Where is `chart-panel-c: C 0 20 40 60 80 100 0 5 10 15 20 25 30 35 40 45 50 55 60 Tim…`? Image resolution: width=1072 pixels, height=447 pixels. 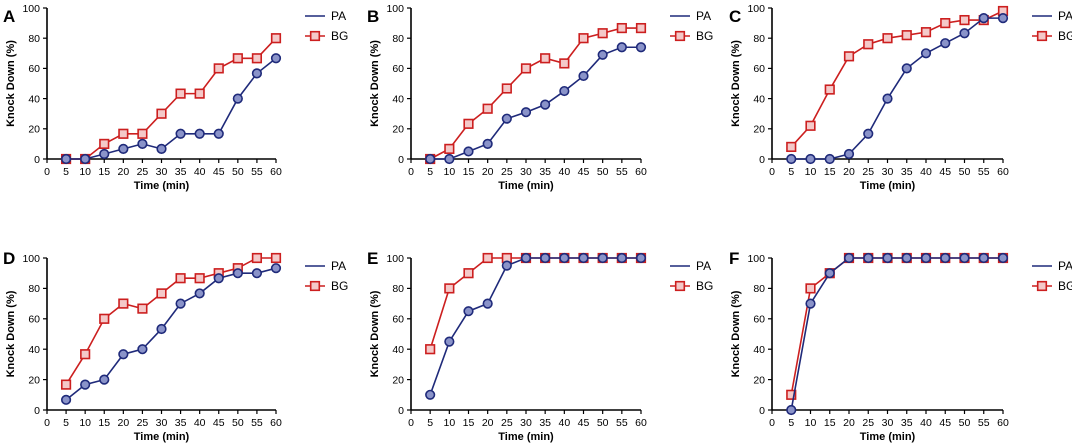
chart-panel-c: C 0 20 40 60 80 100 0 5 10 15 20 25 30 35 40 45 50 55 60 Tim… is located at coordinates (900, 97).